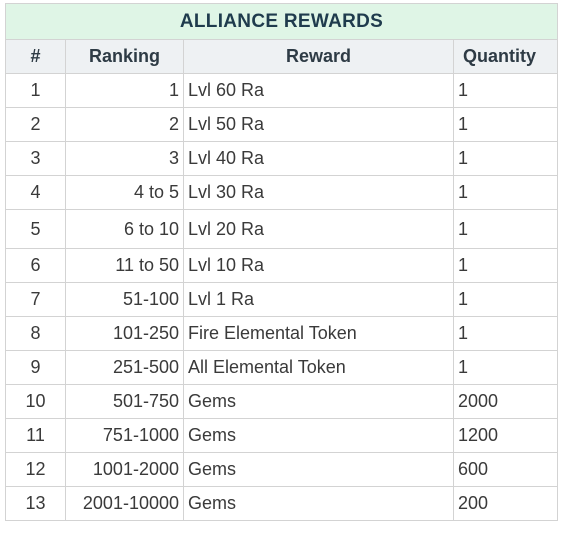 This screenshot has width=563, height=534. What do you see at coordinates (124, 265) in the screenshot?
I see `row-ranking: 11 to 50` at bounding box center [124, 265].